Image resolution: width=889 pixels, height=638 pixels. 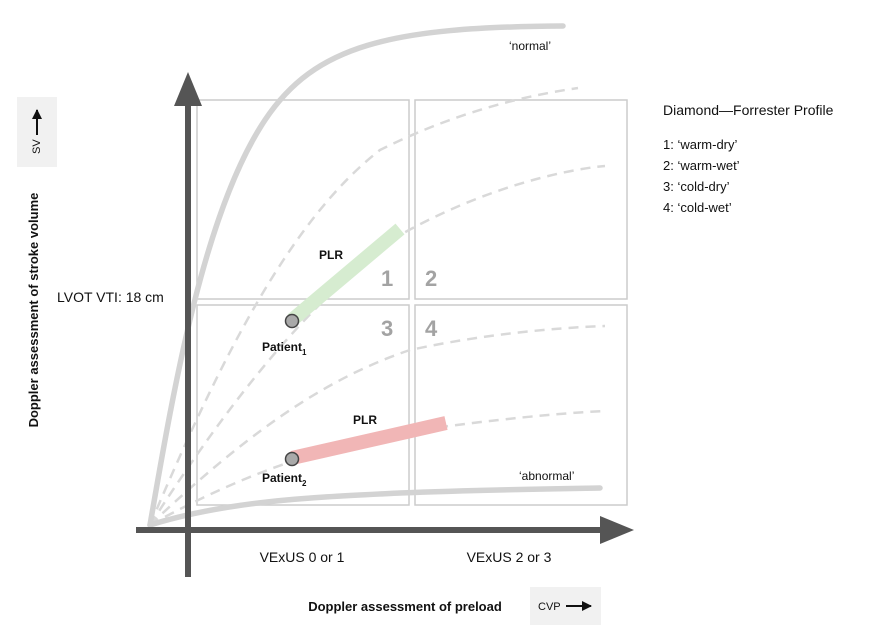 What do you see at coordinates (387, 278) in the screenshot?
I see `quadrant-1-number: 1` at bounding box center [387, 278].